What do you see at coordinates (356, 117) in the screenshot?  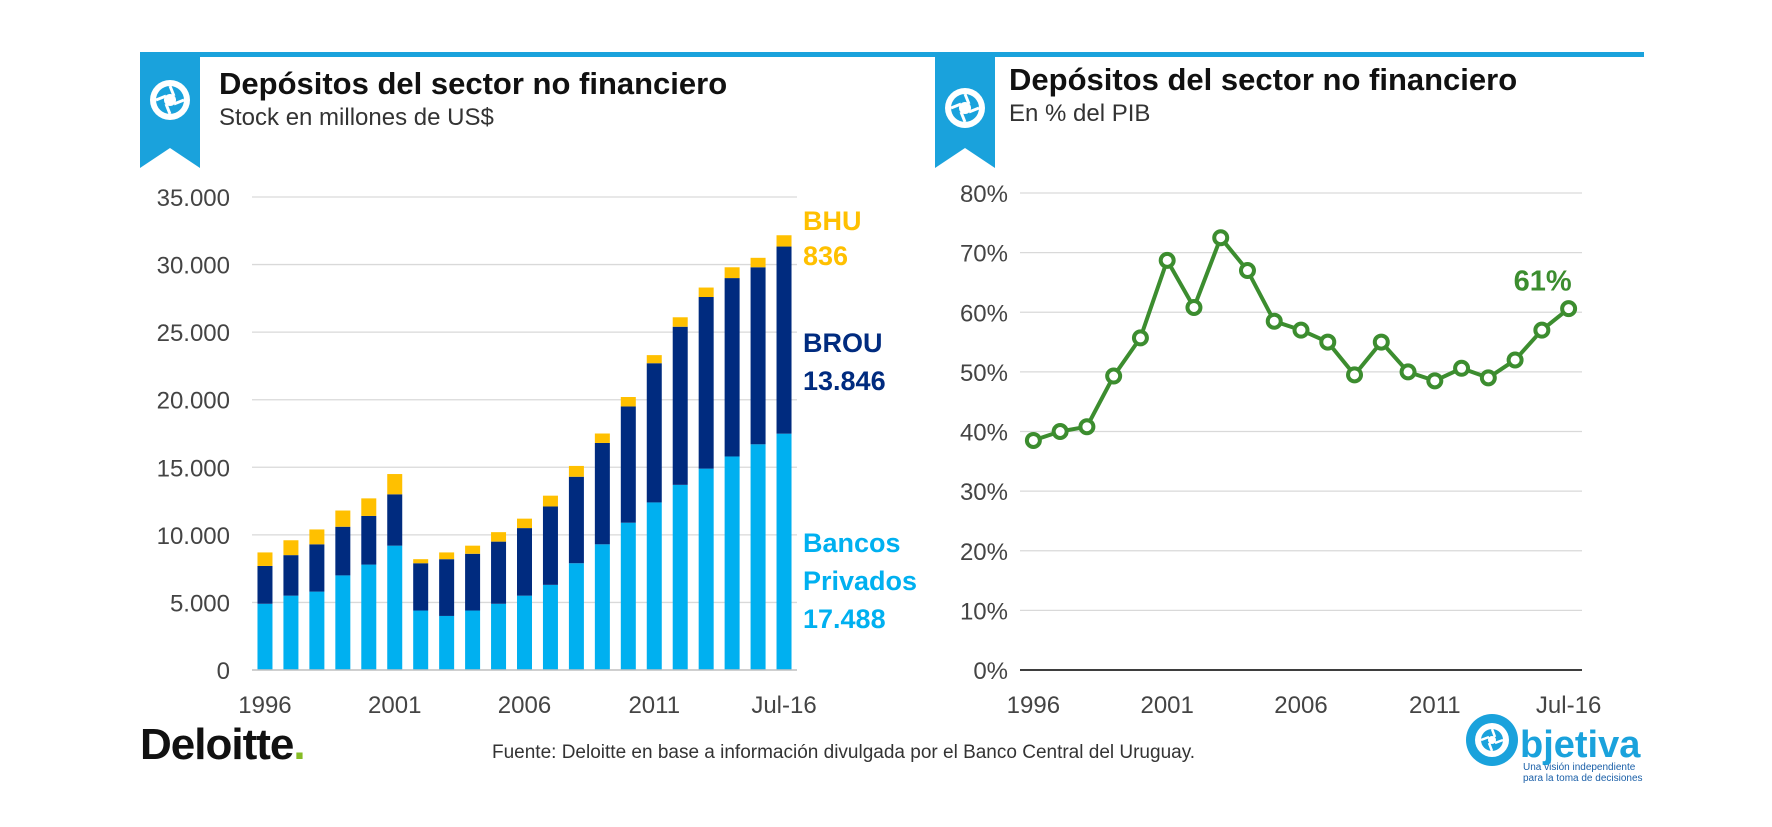 I see `left-chart-subtitle: Stock en millones de US$` at bounding box center [356, 117].